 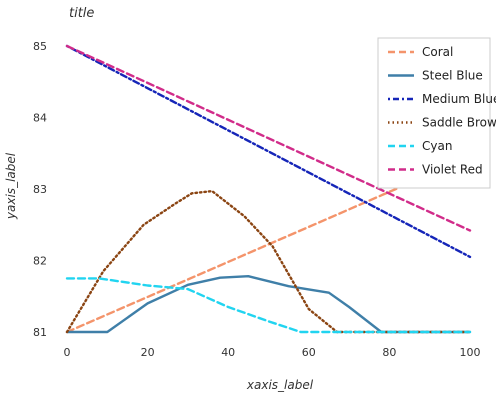 What do you see at coordinates (452, 76) in the screenshot?
I see `legend-label: Steel Blue` at bounding box center [452, 76].